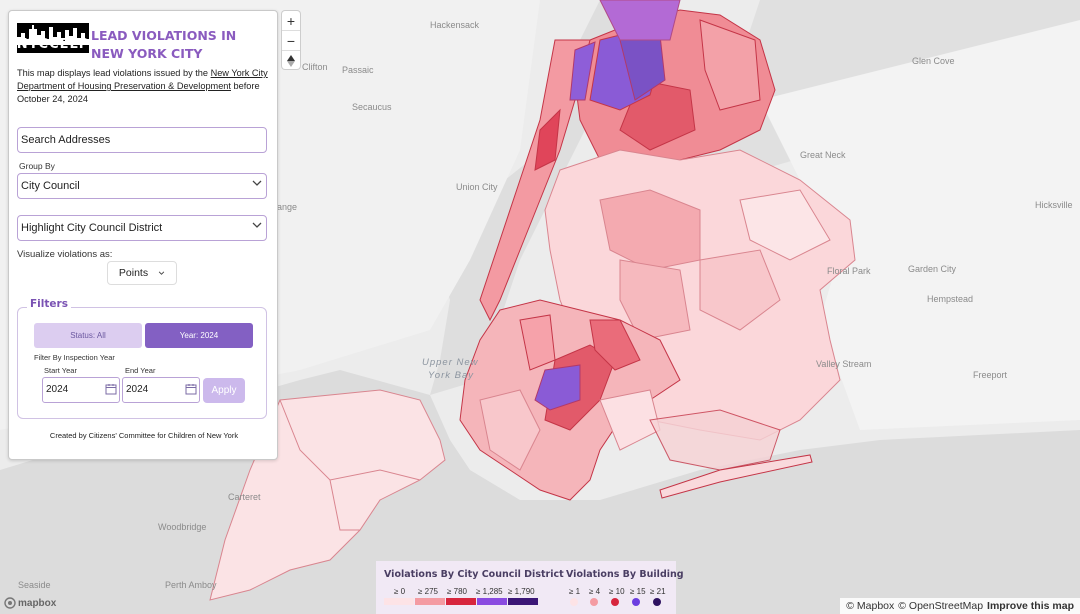 The width and height of the screenshot is (1080, 614). I want to click on building-bin-label: ≥ 4, so click(595, 591).